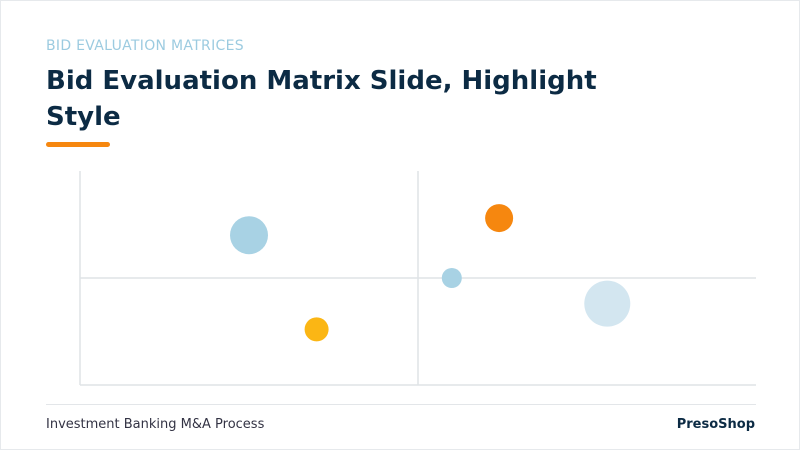  I want to click on accent-bar, so click(78, 144).